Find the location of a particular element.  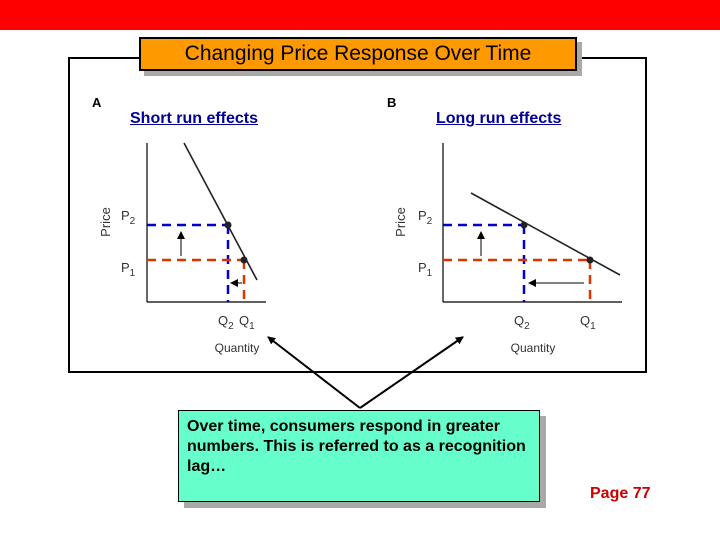

callout-pointer-b is located at coordinates (411, 372).